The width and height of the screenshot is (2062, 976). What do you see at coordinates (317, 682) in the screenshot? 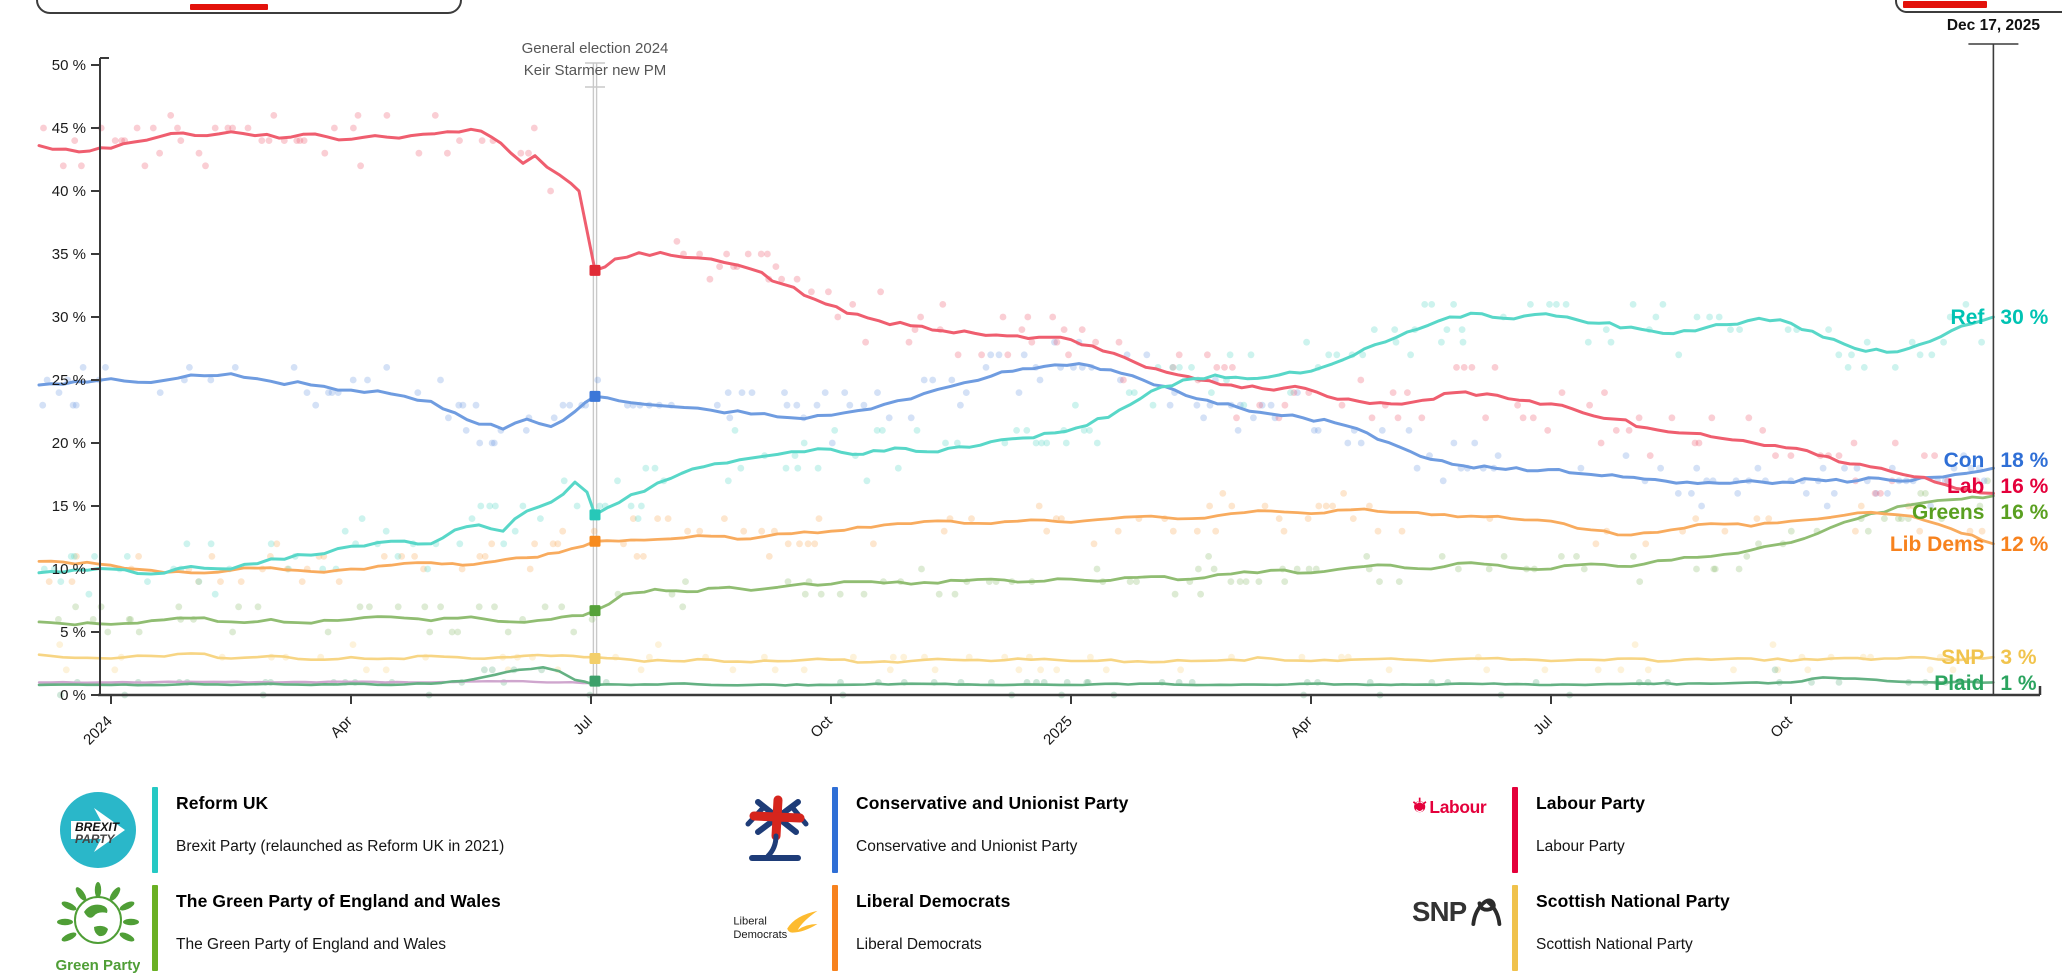
I see `trend-line-other` at bounding box center [317, 682].